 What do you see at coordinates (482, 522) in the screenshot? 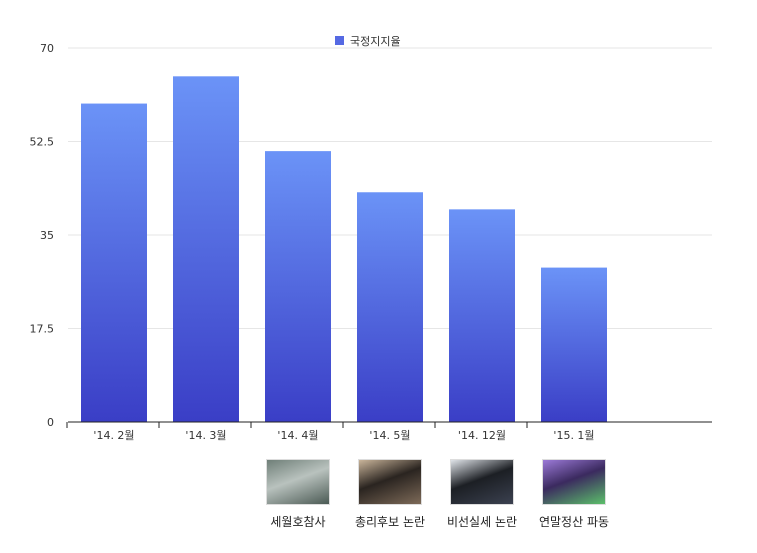
I see `event-label: 비선실세 논란` at bounding box center [482, 522].